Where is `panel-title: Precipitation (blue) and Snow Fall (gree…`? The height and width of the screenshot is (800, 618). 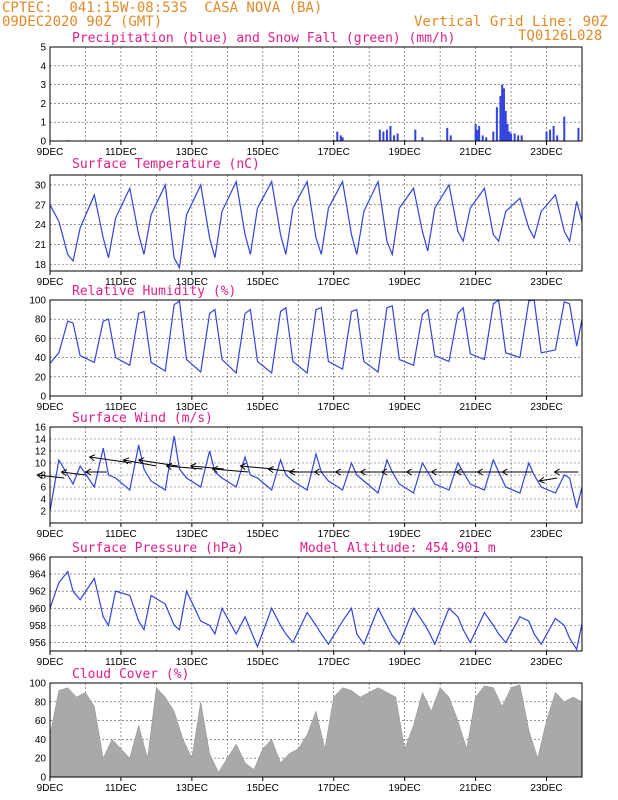
panel-title: Precipitation (blue) and Snow Fall (gree… is located at coordinates (264, 38).